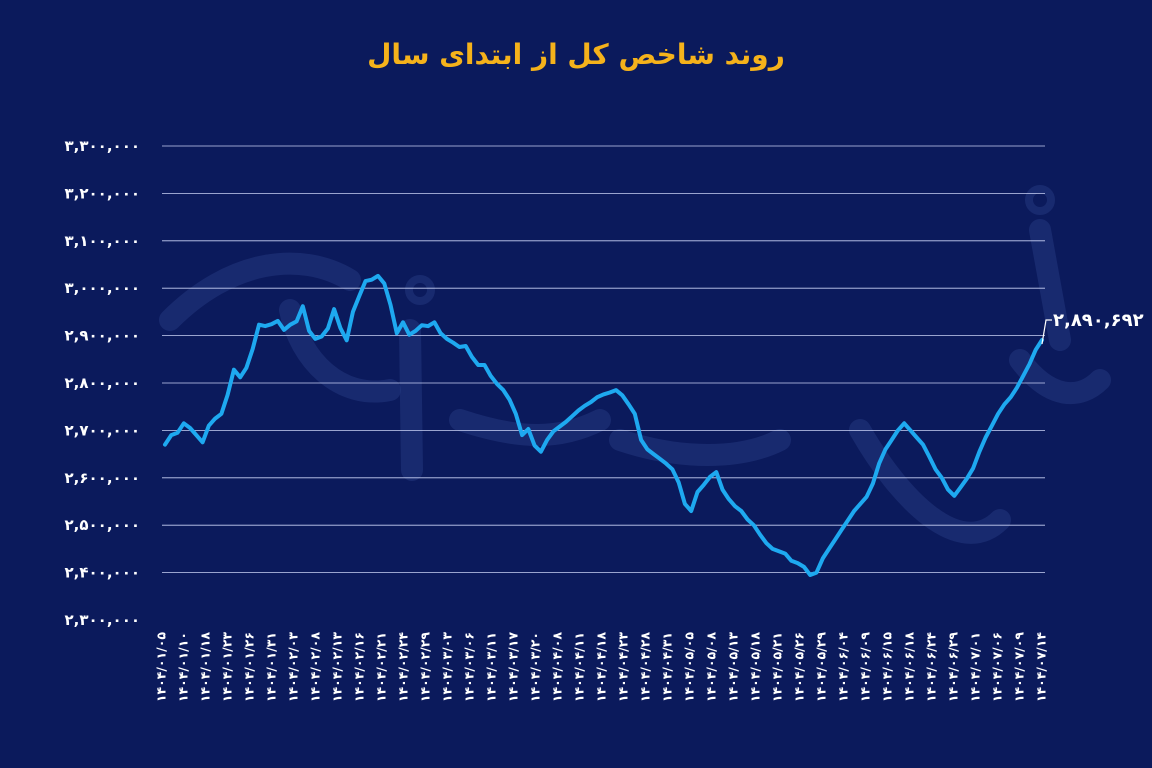  Describe the element at coordinates (102, 241) in the screenshot. I see `y-tick-label: ۳,۱۰۰,۰۰۰` at that location.